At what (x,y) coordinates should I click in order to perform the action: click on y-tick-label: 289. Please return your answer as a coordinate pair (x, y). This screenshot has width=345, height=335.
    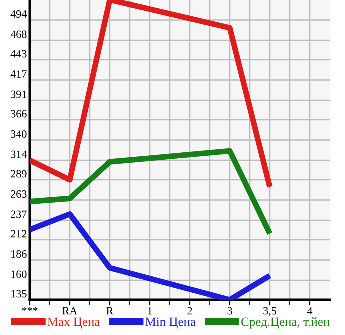
    Looking at the image, I should click on (19, 174).